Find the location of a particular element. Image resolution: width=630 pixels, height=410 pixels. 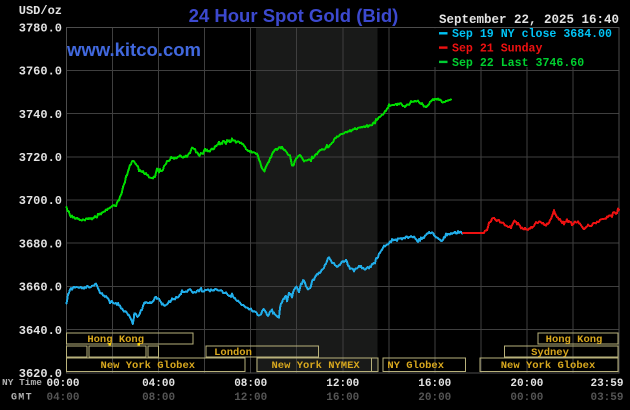

svg-text: 3640.0 is located at coordinates (40, 331).